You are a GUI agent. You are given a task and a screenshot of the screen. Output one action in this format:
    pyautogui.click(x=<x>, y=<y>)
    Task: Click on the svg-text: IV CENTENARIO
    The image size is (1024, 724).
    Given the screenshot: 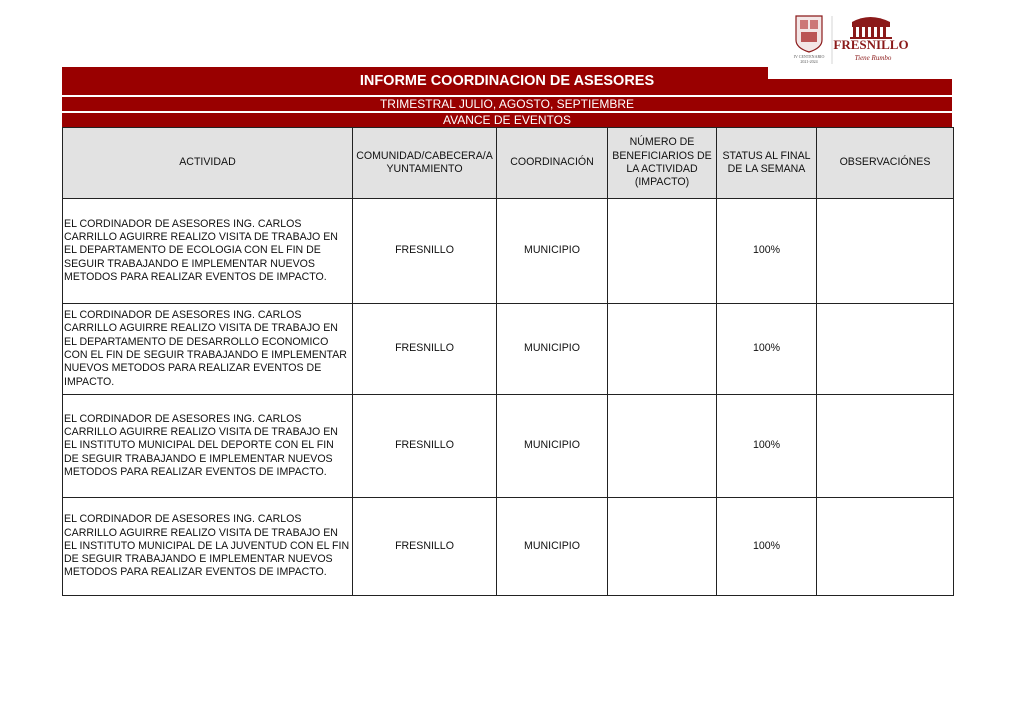 What is the action you would take?
    pyautogui.click(x=809, y=56)
    